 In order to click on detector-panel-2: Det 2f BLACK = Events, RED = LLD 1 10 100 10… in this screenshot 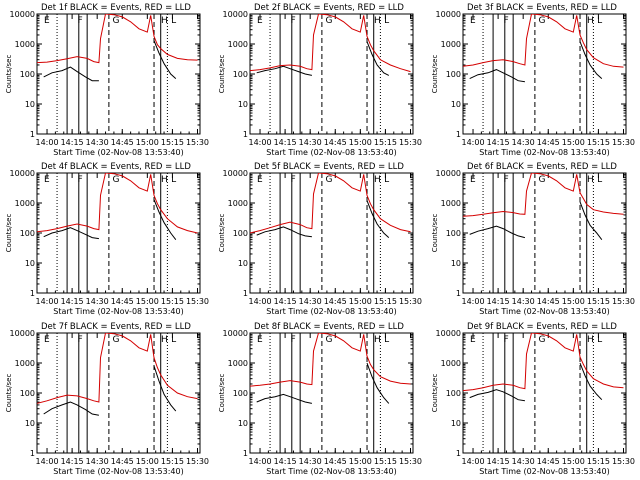, I will do `click(320, 80)`.